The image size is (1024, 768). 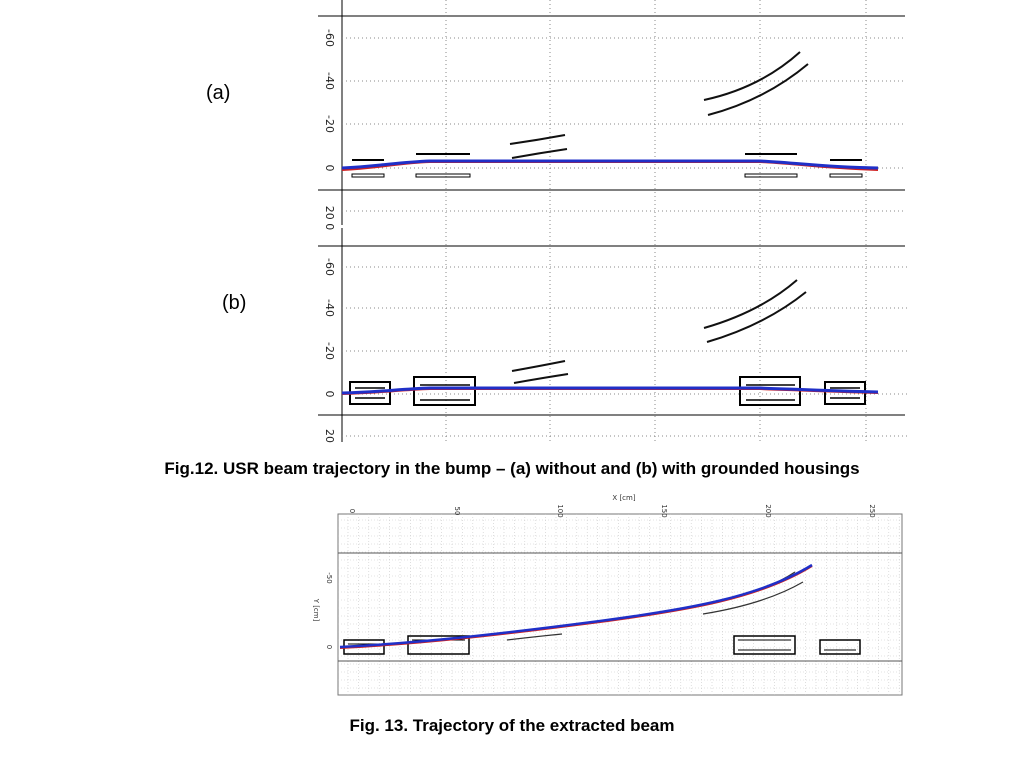 I want to click on fig13-y-axis-label: Y [cm], so click(x=316, y=610).